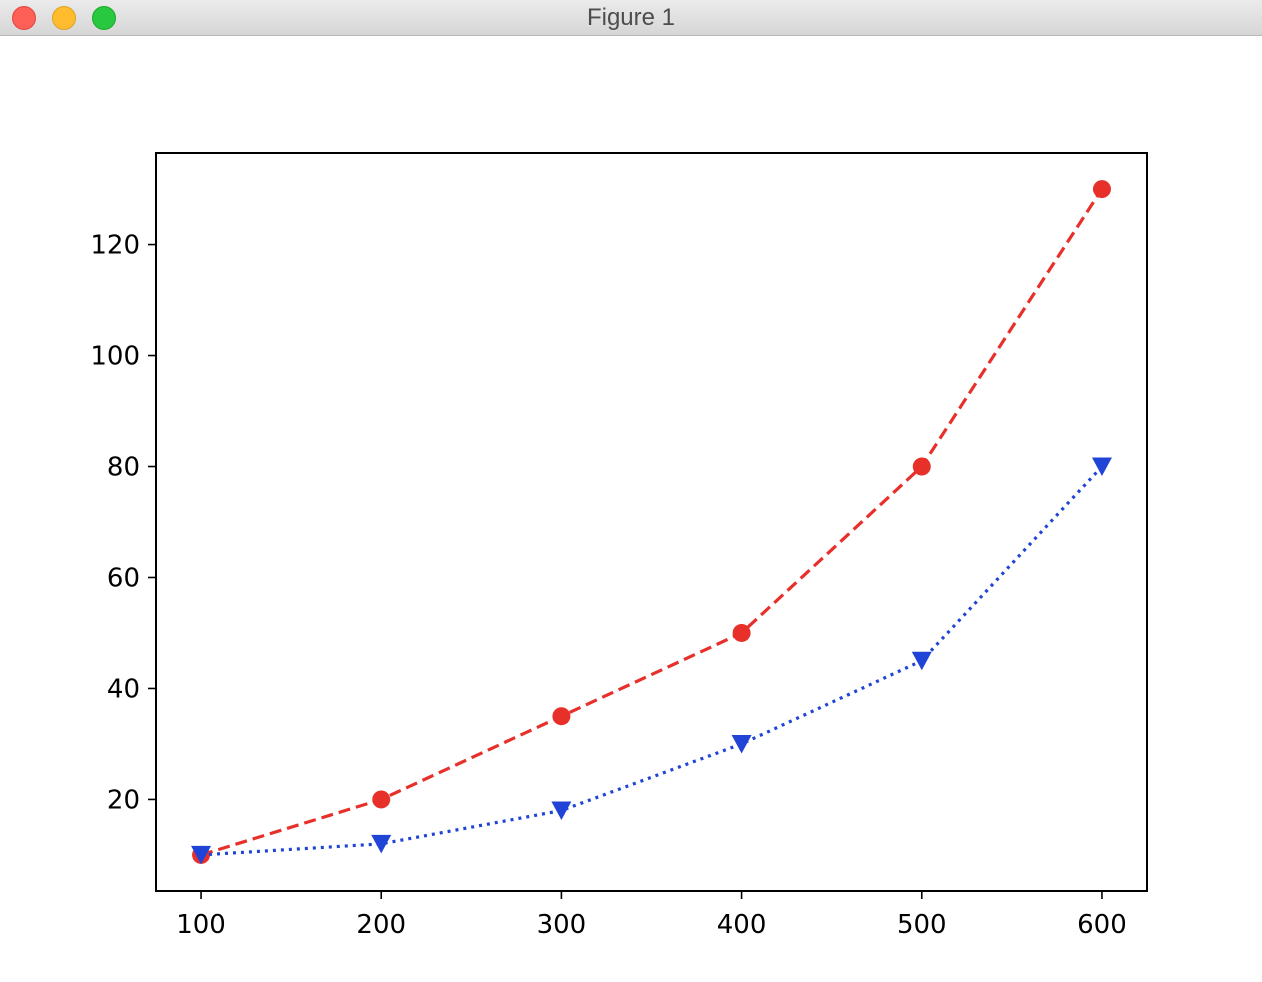 The height and width of the screenshot is (982, 1262). I want to click on x-tick-label: 300, so click(562, 925).